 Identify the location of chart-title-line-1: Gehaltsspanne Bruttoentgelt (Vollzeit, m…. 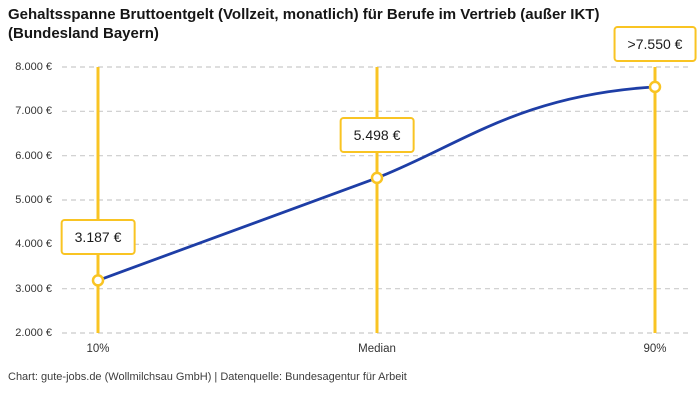
(304, 14).